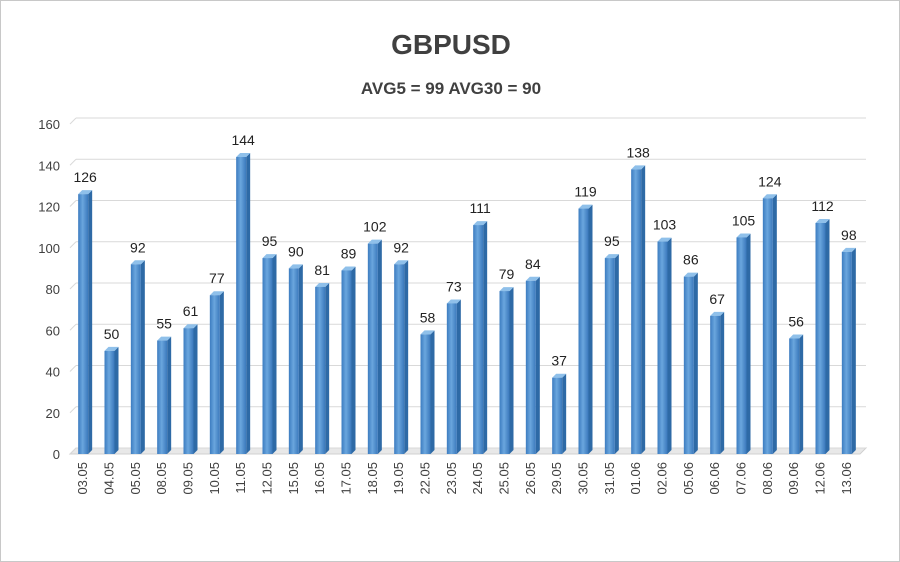 Image resolution: width=900 pixels, height=562 pixels. I want to click on x-tick-label: 02.06, so click(662, 478).